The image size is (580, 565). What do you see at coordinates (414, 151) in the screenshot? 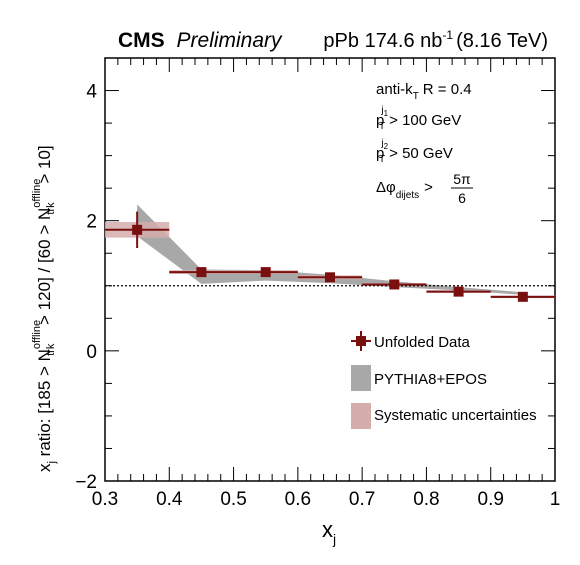
I see `pt2-annotation: pj2 T > 50 GeV` at bounding box center [414, 151].